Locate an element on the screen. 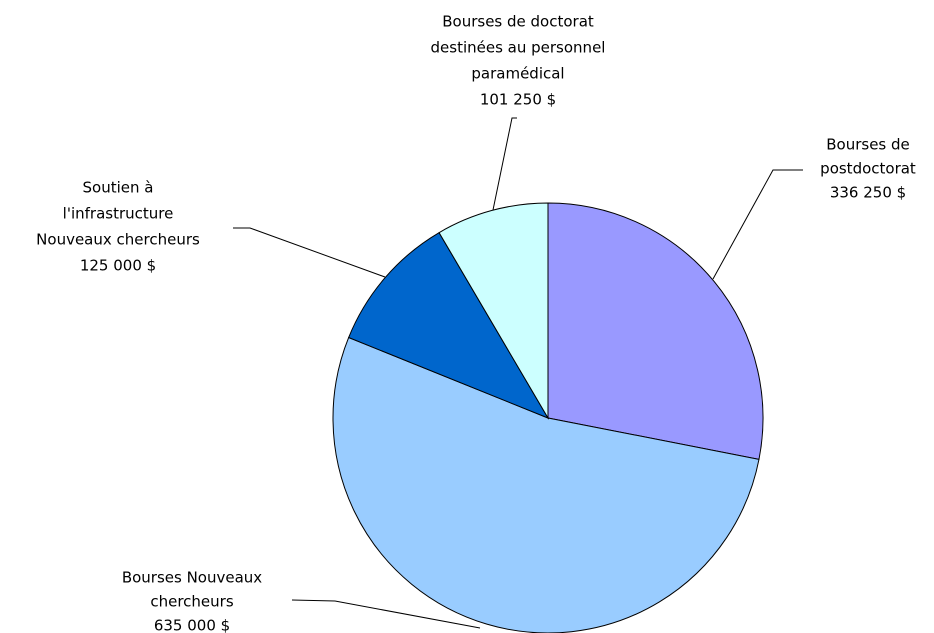  slice-label: postdoctorat is located at coordinates (868, 169).